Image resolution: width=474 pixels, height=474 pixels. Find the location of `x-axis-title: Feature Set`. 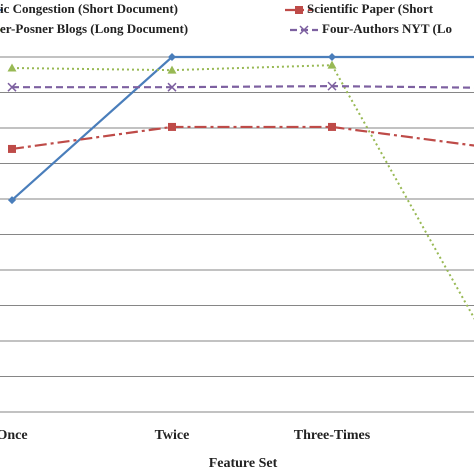

x-axis-title: Feature Set is located at coordinates (243, 463).